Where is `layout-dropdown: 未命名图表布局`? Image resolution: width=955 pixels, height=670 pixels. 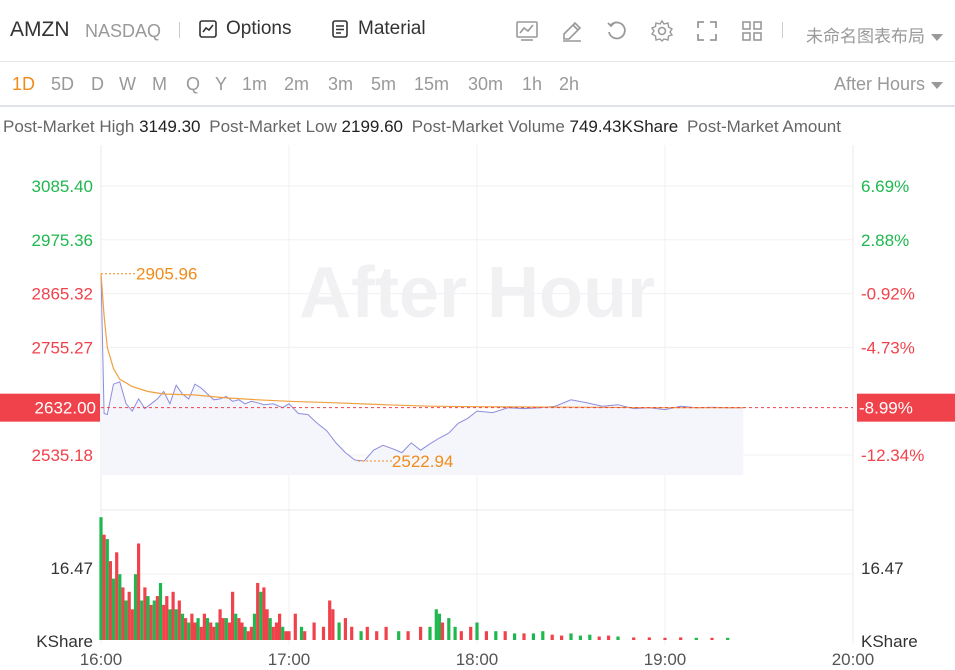 layout-dropdown: 未命名图表布局 is located at coordinates (874, 34).